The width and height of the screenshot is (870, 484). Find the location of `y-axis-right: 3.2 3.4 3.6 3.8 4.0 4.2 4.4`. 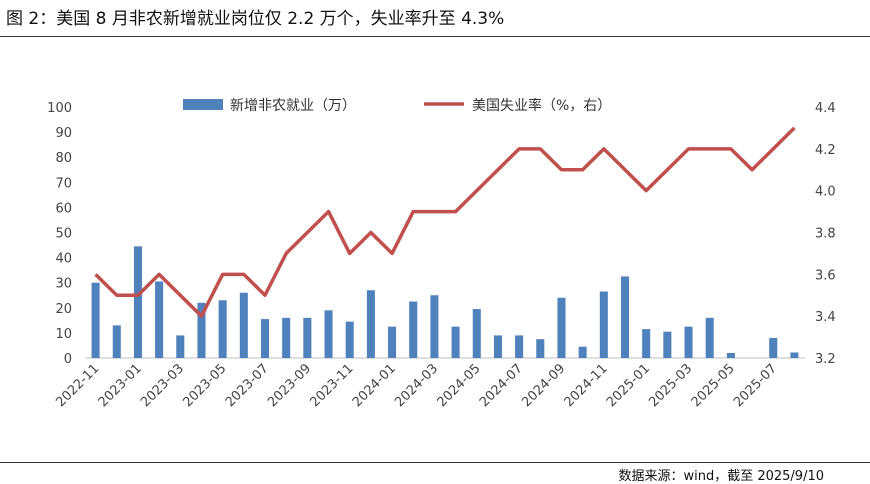

y-axis-right: 3.2 3.4 3.6 3.8 4.0 4.2 4.4 is located at coordinates (825, 234).